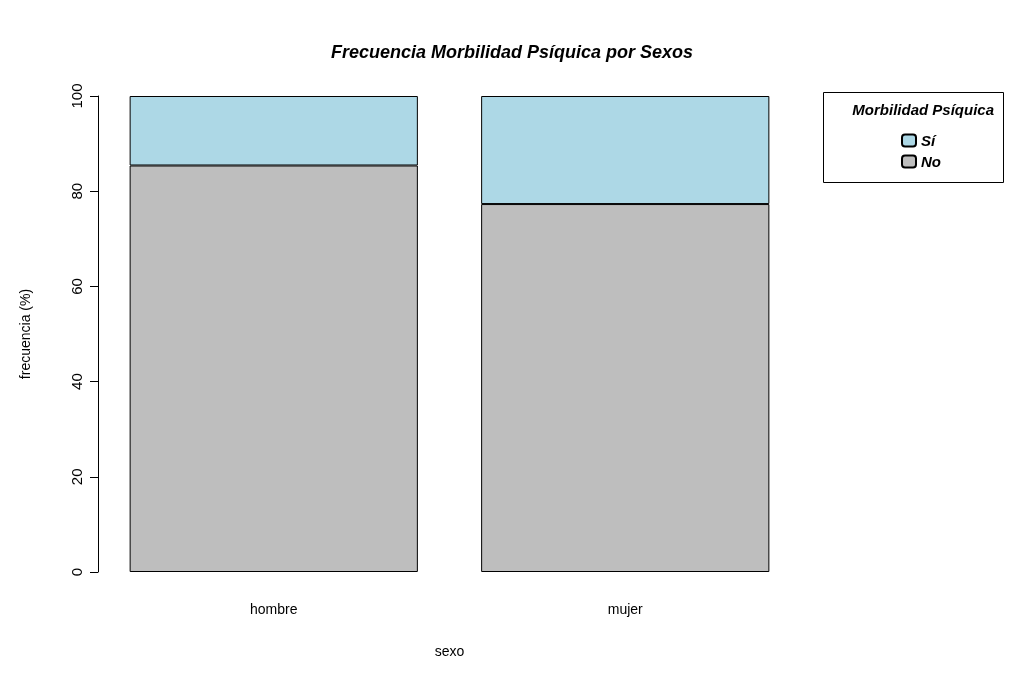  What do you see at coordinates (76, 381) in the screenshot?
I see `y-tick-label: 40` at bounding box center [76, 381].